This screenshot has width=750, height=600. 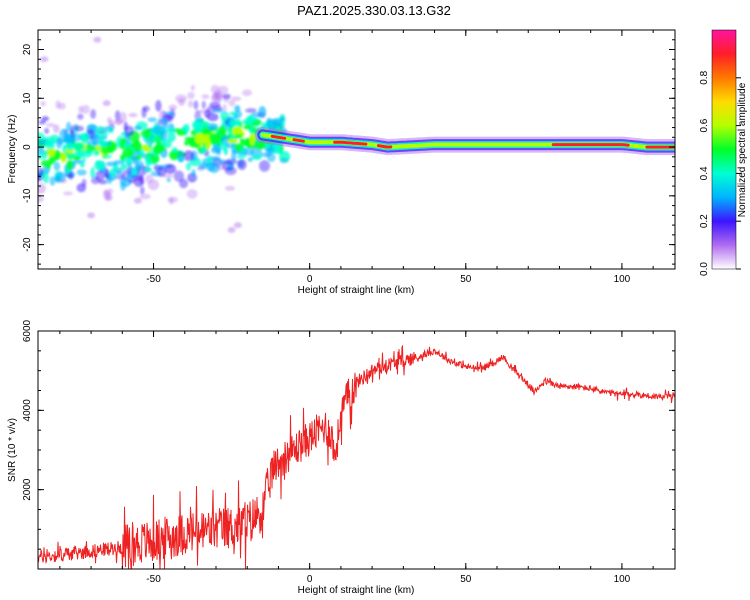 What do you see at coordinates (464, 141) in the screenshot?
I see `spectrogram-ridge` at bounding box center [464, 141].